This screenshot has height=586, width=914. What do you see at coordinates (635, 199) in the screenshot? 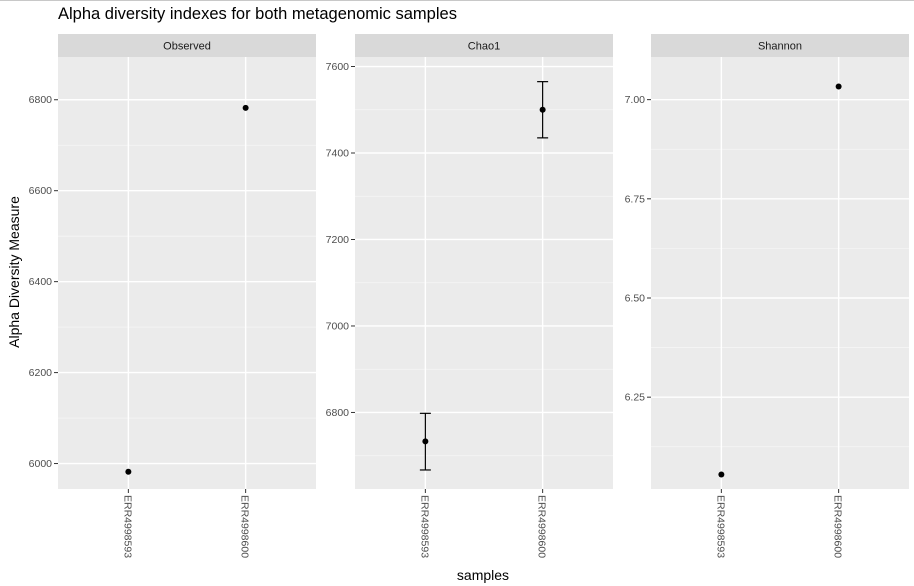
I see `y-tick-label: 6.75` at bounding box center [635, 199].